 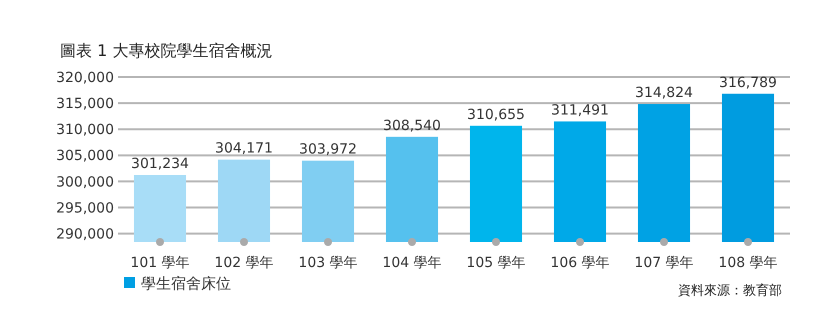 I want to click on data-label: 311,491, so click(x=580, y=110).